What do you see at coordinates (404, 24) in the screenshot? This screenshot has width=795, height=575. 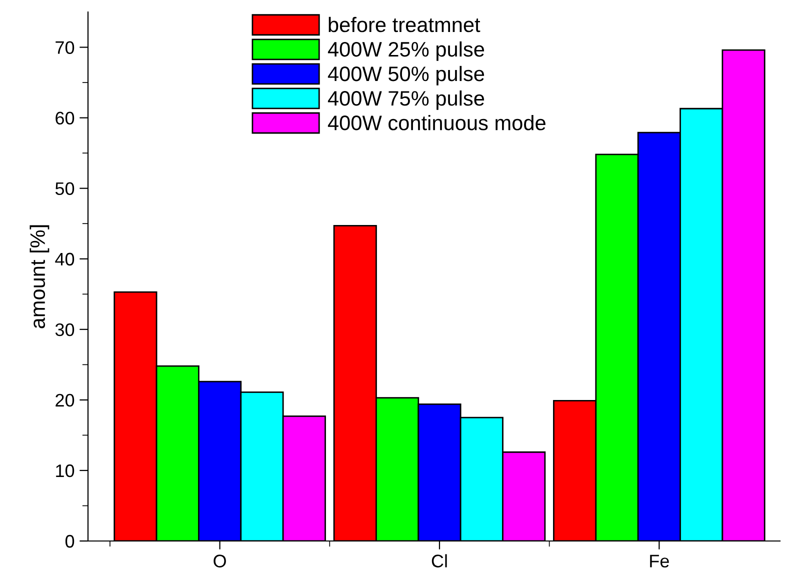 I see `legend-label: before treatmnet` at bounding box center [404, 24].